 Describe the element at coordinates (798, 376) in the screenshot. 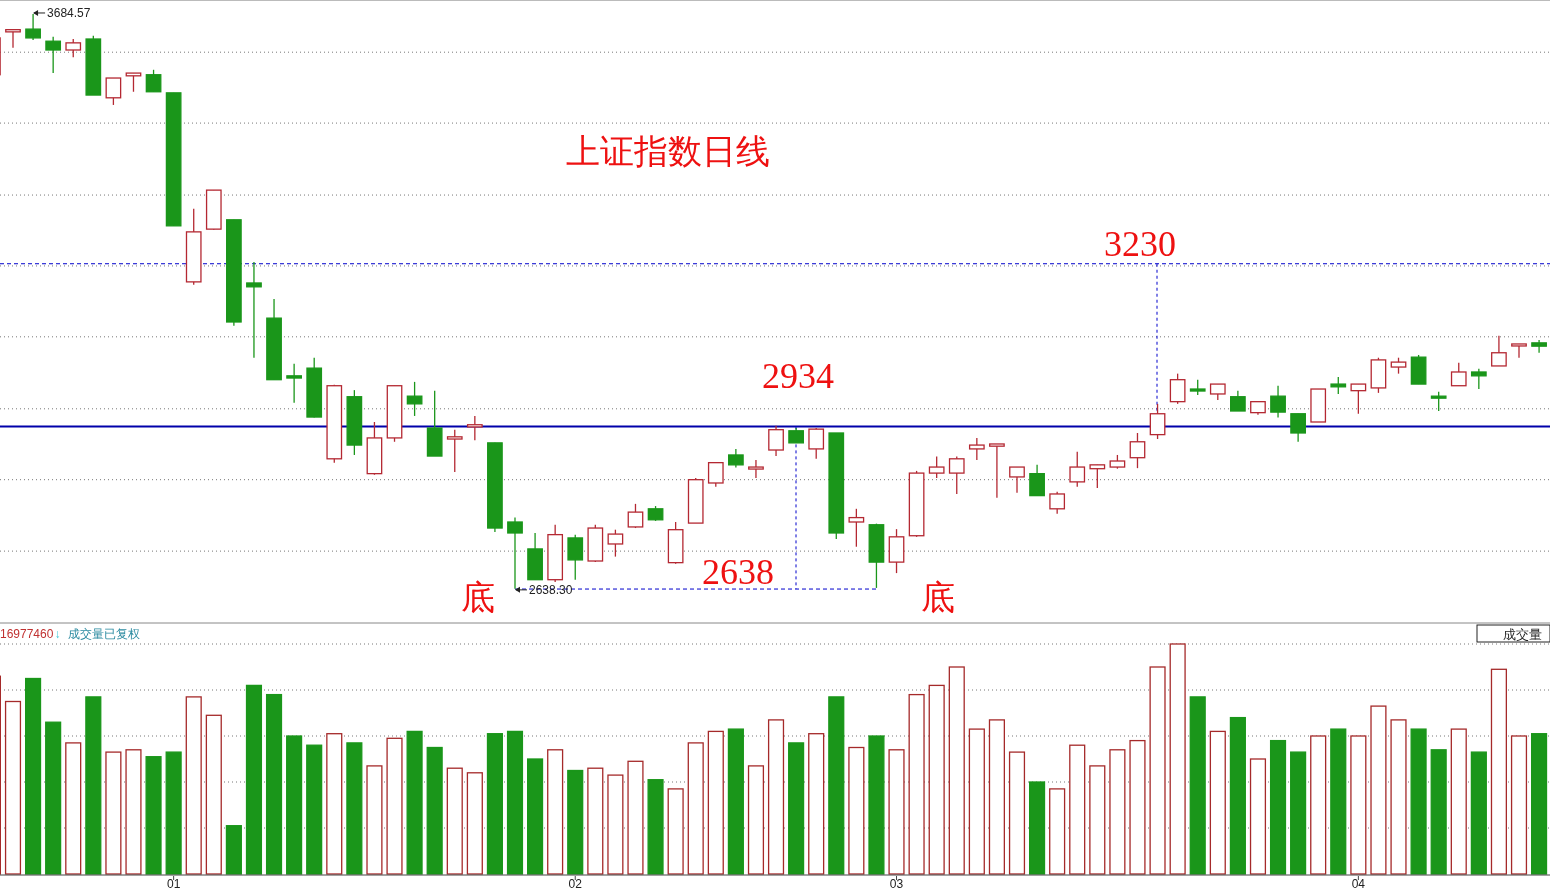

I see `ref-line-label: 2934` at that location.